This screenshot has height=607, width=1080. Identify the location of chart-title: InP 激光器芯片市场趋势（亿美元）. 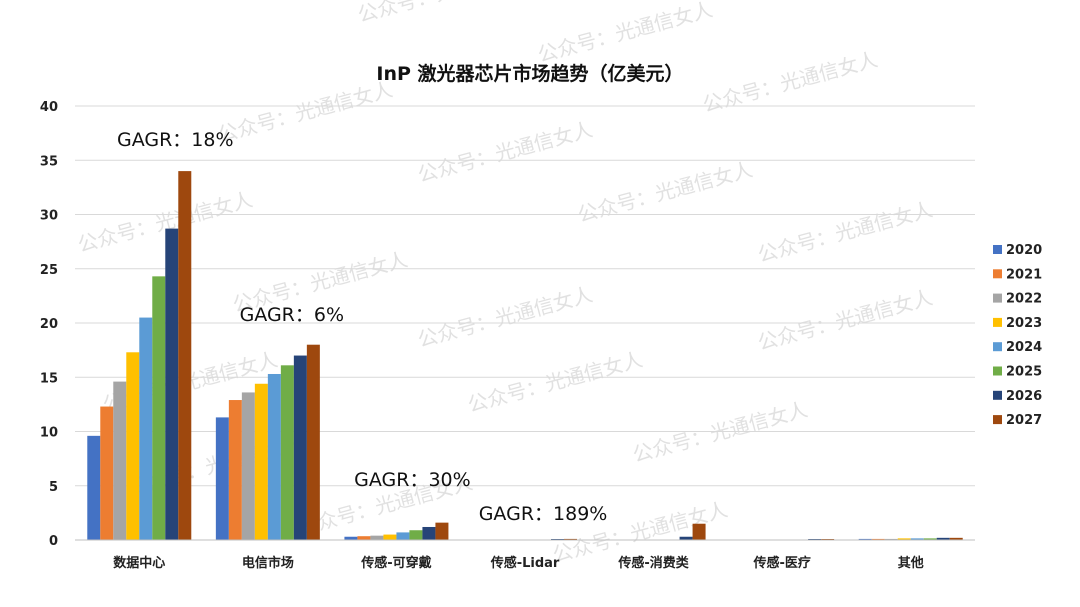
(529, 73).